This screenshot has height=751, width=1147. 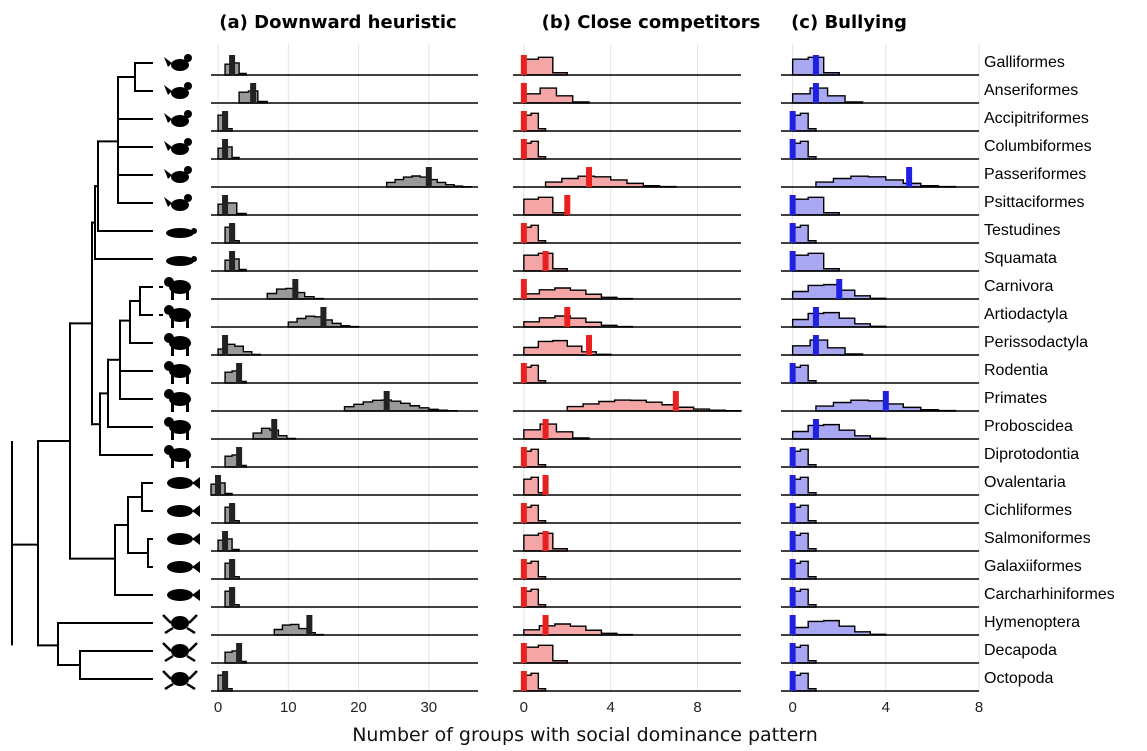 What do you see at coordinates (1032, 622) in the screenshot?
I see `order-label: Hymenoptera` at bounding box center [1032, 622].